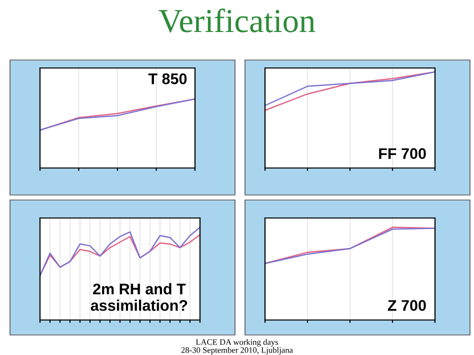  Describe the element at coordinates (237, 20) in the screenshot. I see `text: Verification` at that location.